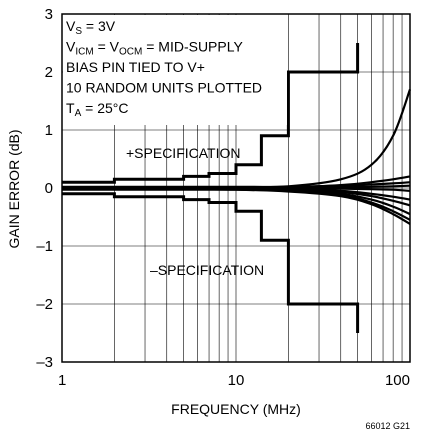 The width and height of the screenshot is (425, 433). Describe the element at coordinates (44, 304) in the screenshot. I see `y-tick-label: –2` at that location.